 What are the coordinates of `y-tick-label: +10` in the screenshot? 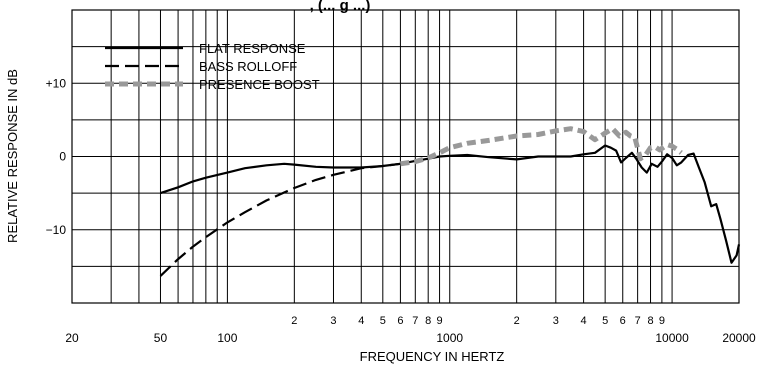 It's located at (56, 83).